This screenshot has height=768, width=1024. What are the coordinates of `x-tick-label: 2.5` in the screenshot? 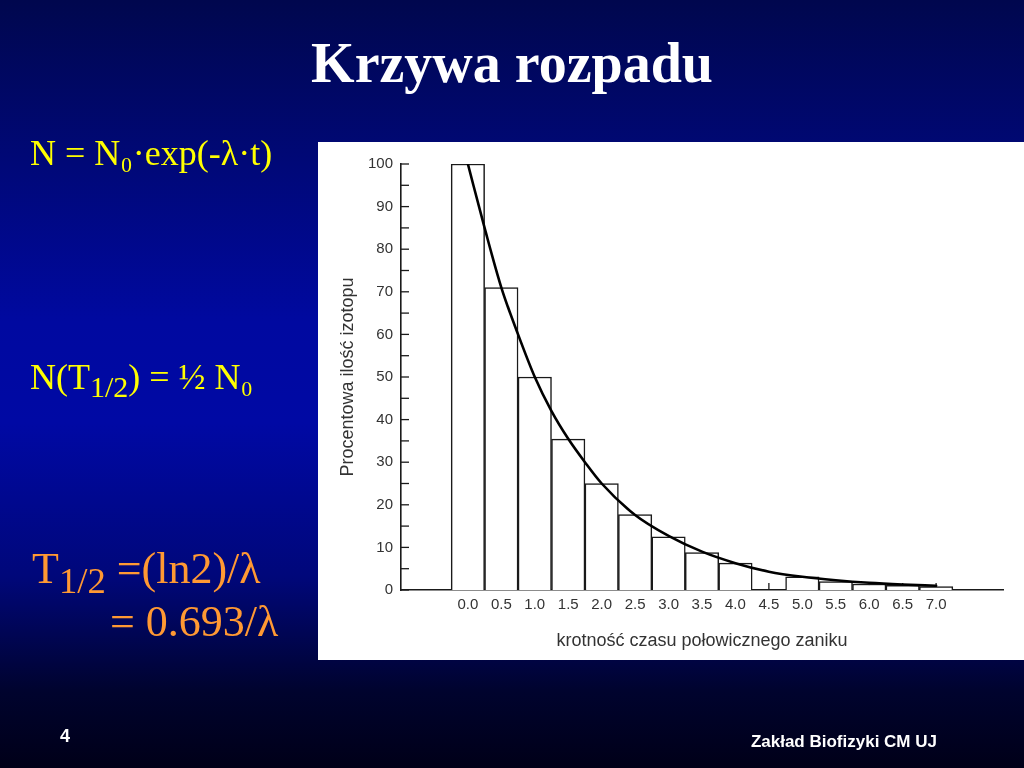 It's located at (635, 604).